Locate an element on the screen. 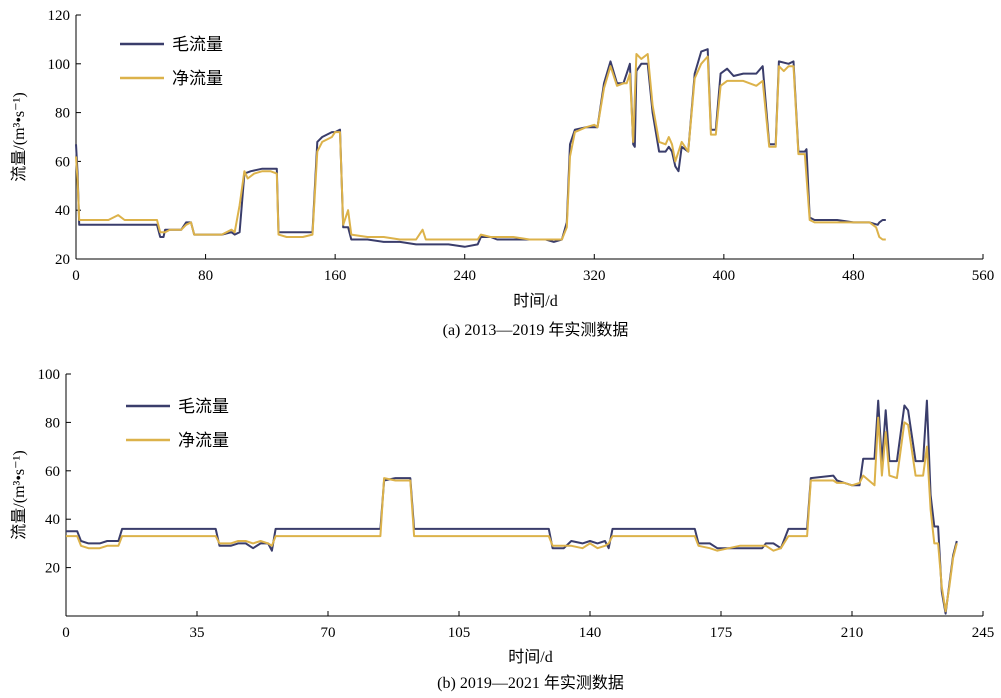 This screenshot has height=698, width=1001. x-tick-label: 140 is located at coordinates (590, 633).